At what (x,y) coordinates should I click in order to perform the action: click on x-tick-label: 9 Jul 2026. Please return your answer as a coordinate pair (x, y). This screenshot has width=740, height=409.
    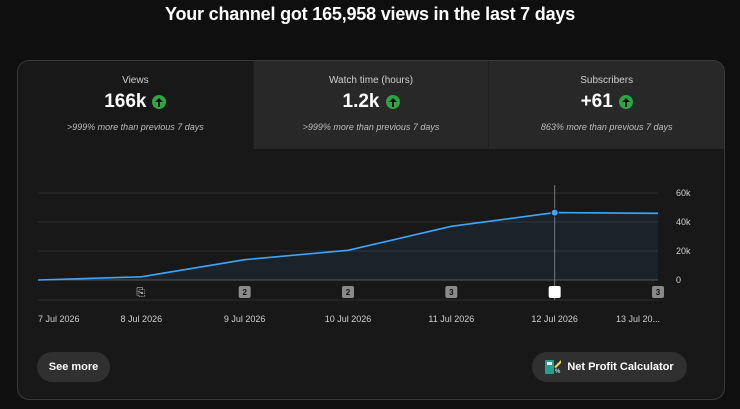
    Looking at the image, I should click on (245, 319).